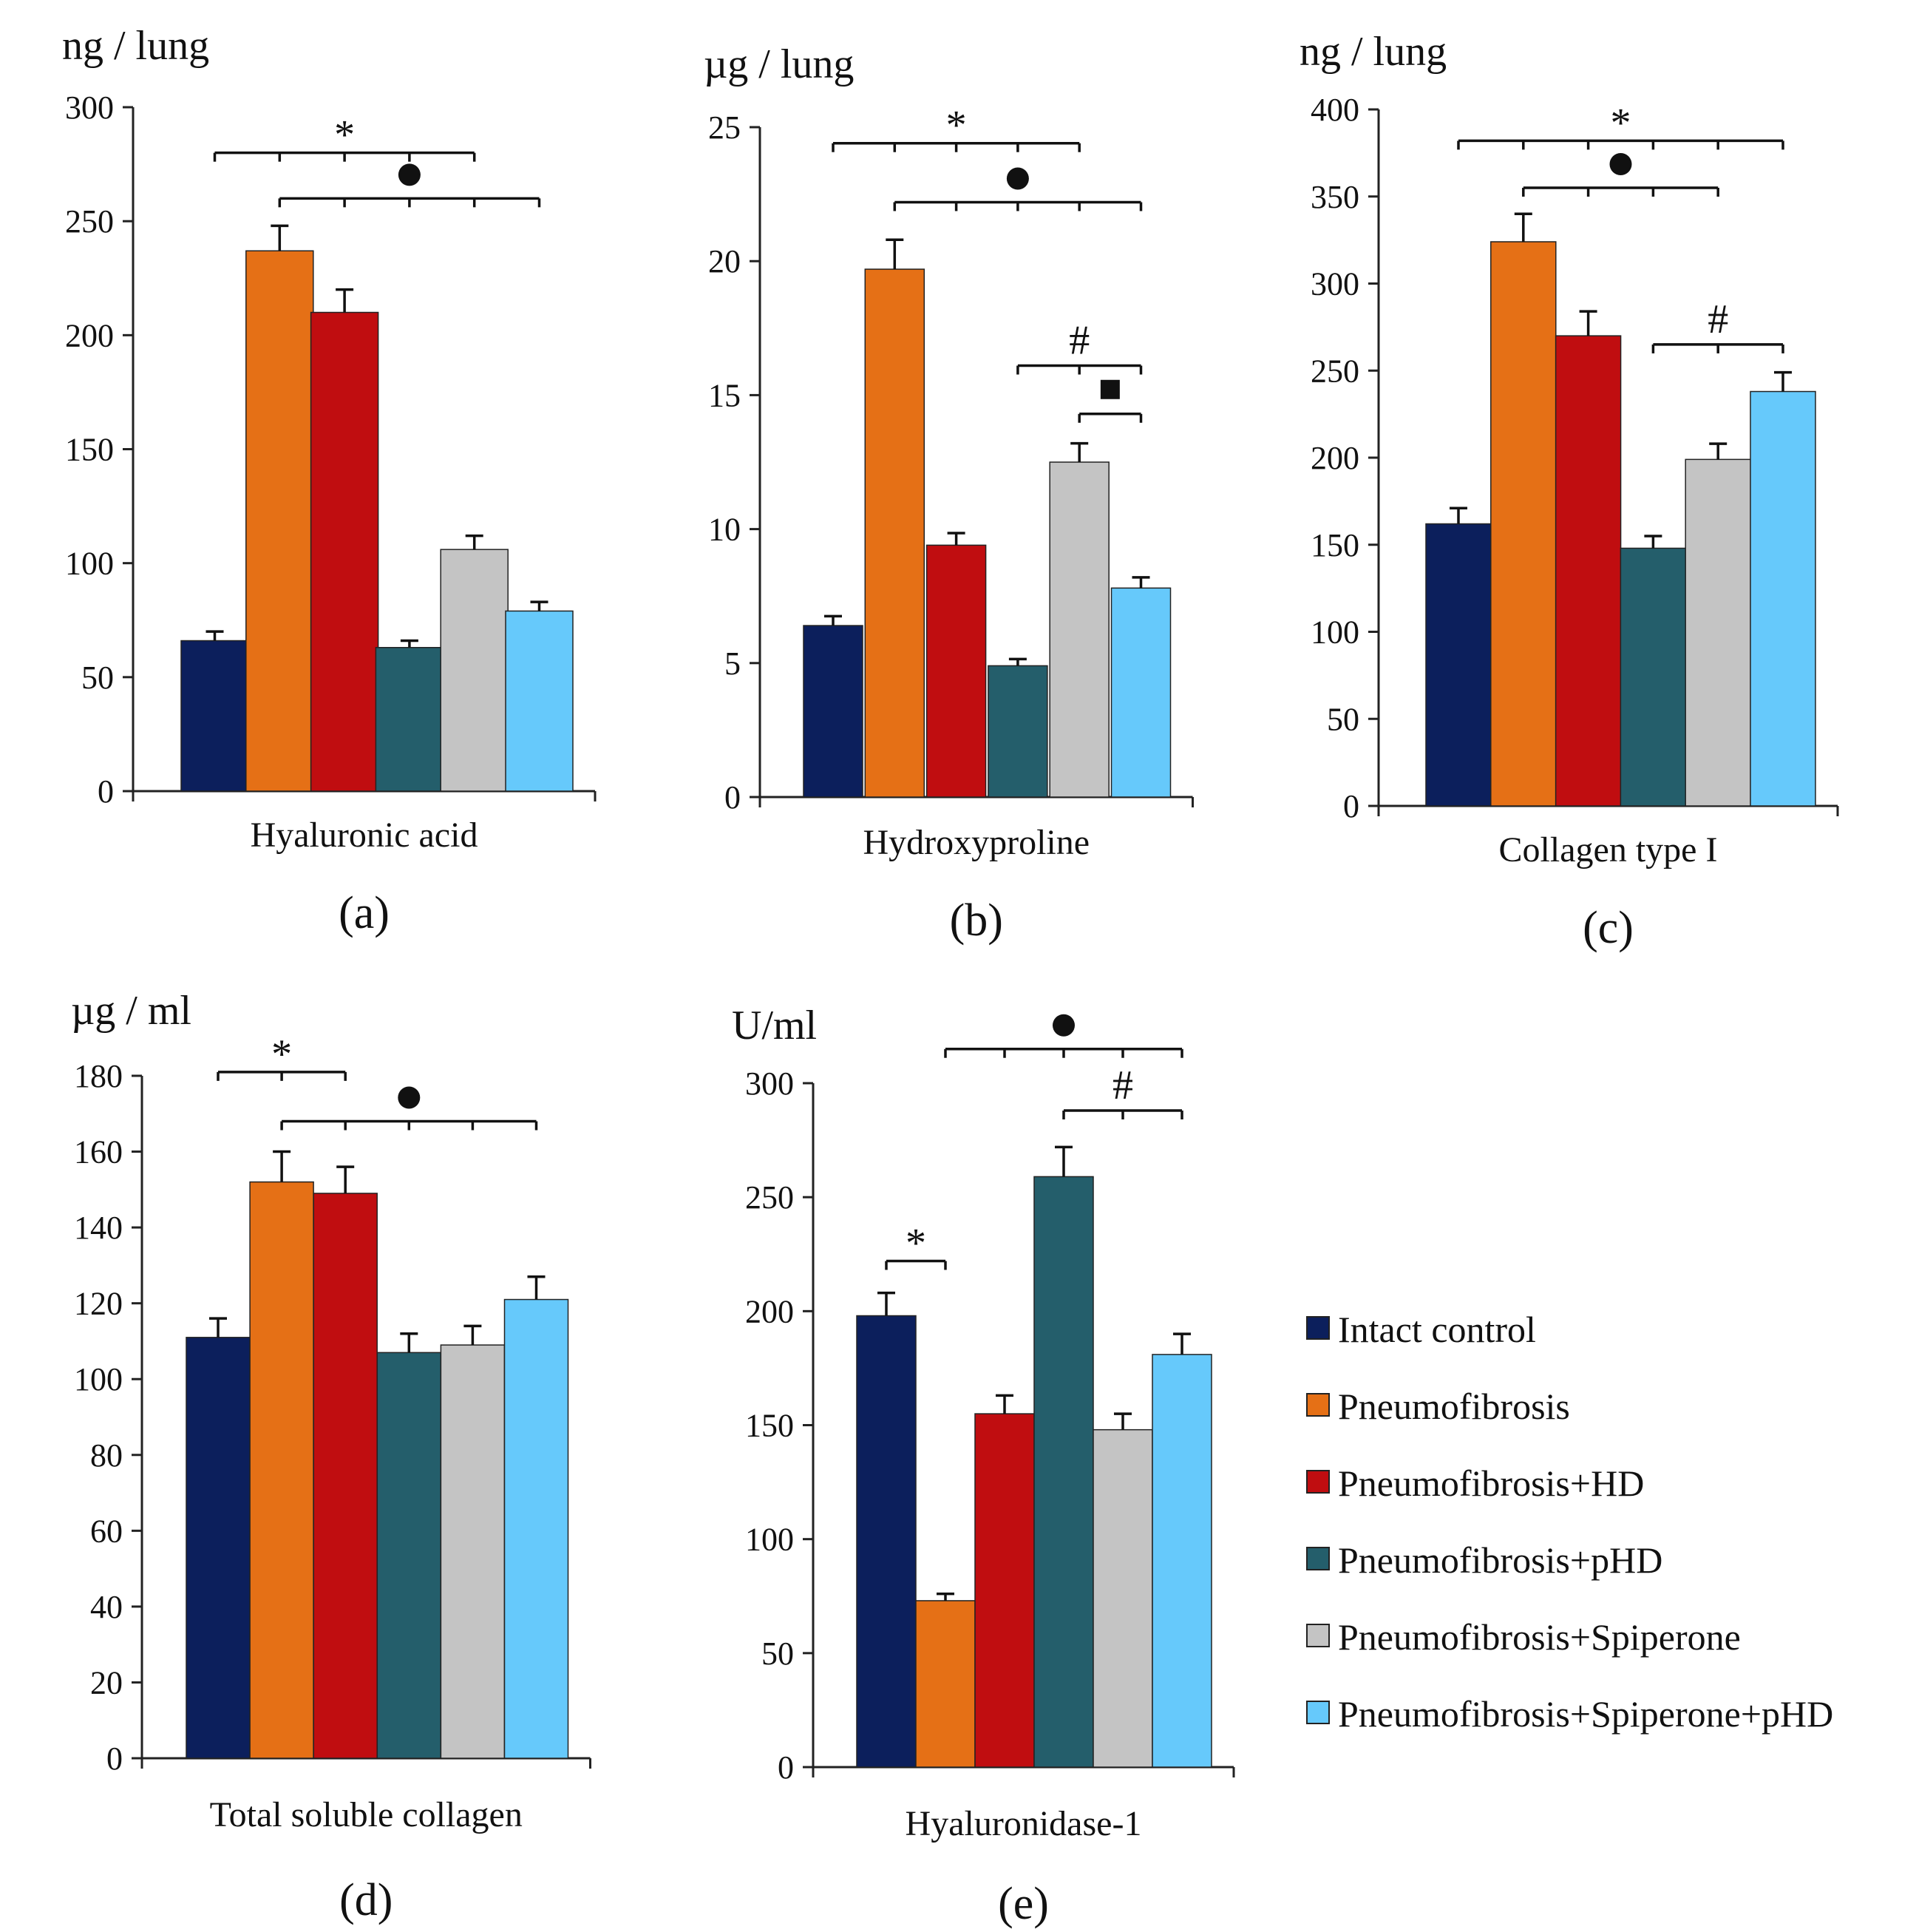 The width and height of the screenshot is (1916, 1932). What do you see at coordinates (89, 335) in the screenshot?
I see `y-tick-label: 200` at bounding box center [89, 335].